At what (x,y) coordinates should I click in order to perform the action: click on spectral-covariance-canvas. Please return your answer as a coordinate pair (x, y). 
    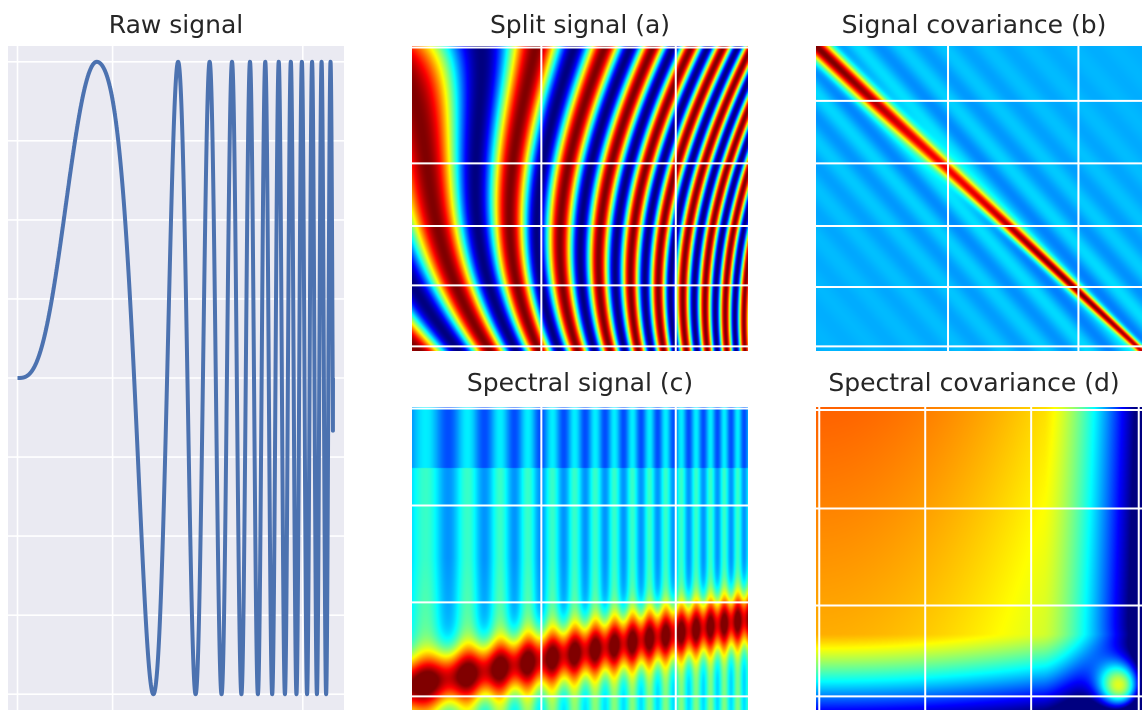
    Looking at the image, I should click on (979, 558).